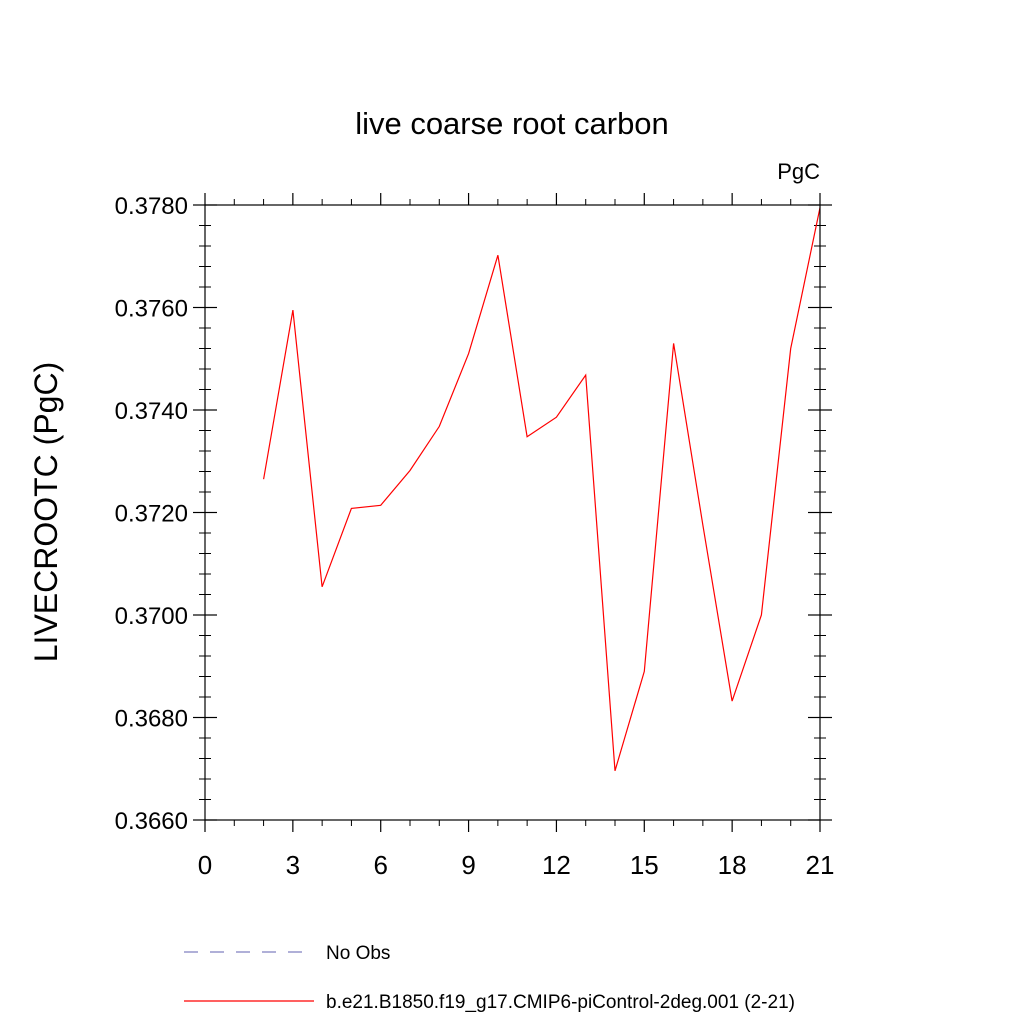  I want to click on x-tick-label: 18, so click(732, 865).